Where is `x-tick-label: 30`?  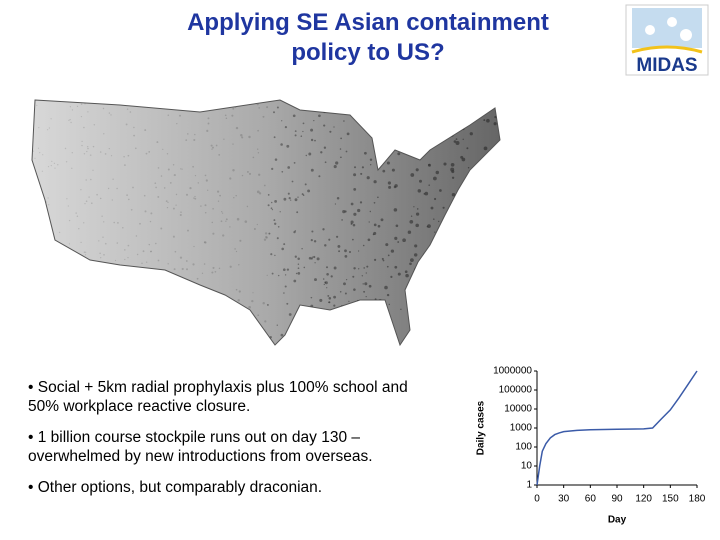
x-tick-label: 30 is located at coordinates (564, 499).